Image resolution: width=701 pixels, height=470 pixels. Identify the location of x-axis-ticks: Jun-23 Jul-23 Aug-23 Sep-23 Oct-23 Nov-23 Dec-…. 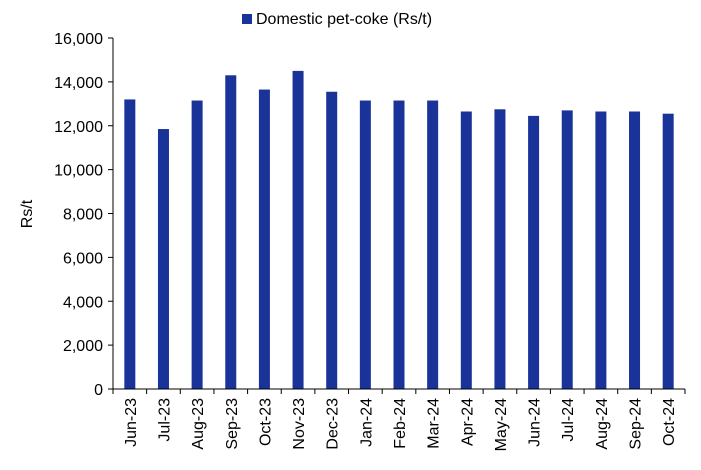
(399, 420).